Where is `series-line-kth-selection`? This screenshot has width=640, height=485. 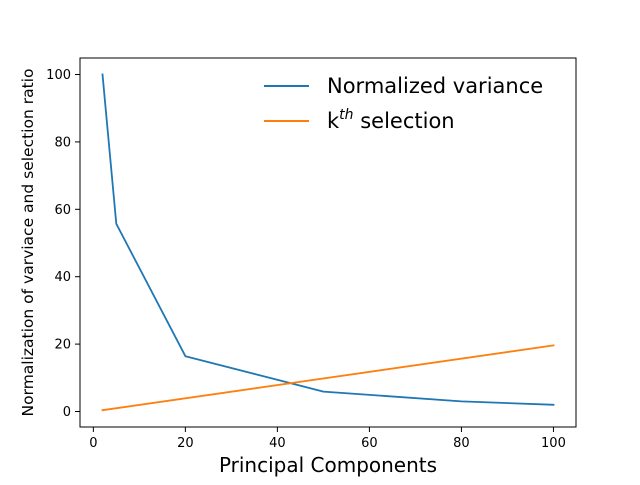 series-line-kth-selection is located at coordinates (328, 378).